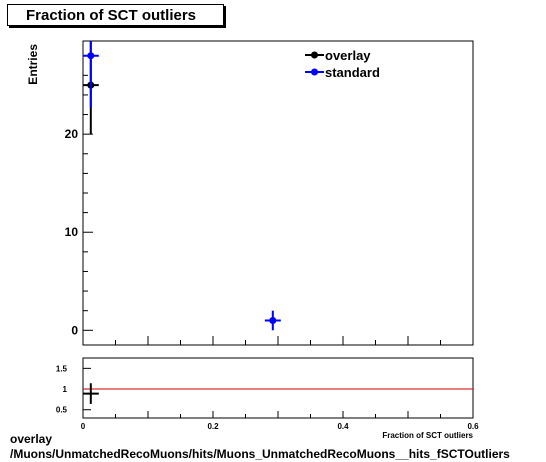  What do you see at coordinates (33, 64) in the screenshot?
I see `y-axis-title: Entries` at bounding box center [33, 64].